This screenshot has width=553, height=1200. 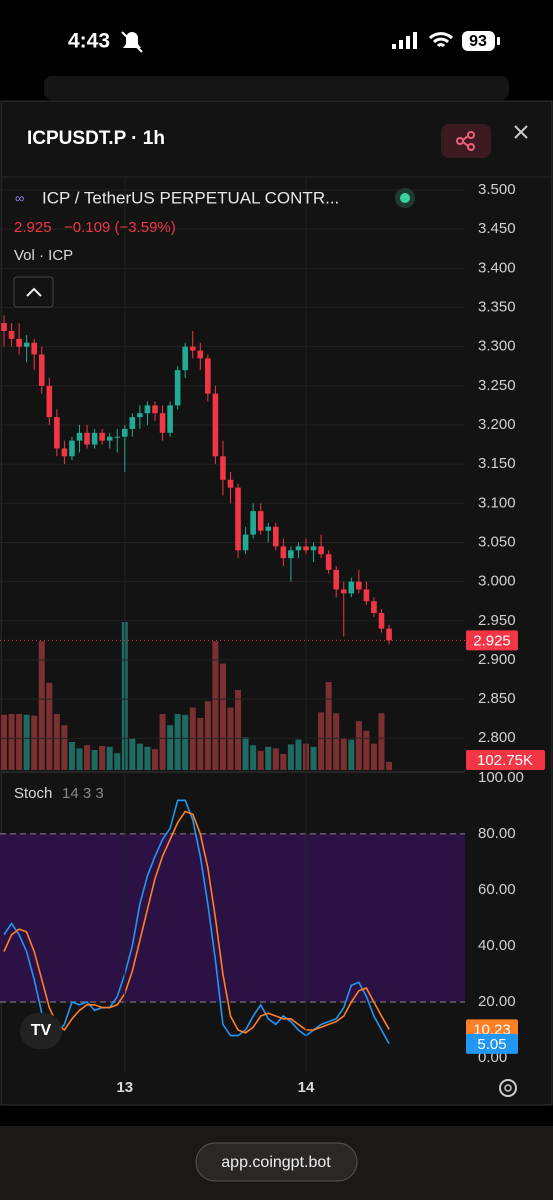 I want to click on tv-logo, so click(x=41, y=1031).